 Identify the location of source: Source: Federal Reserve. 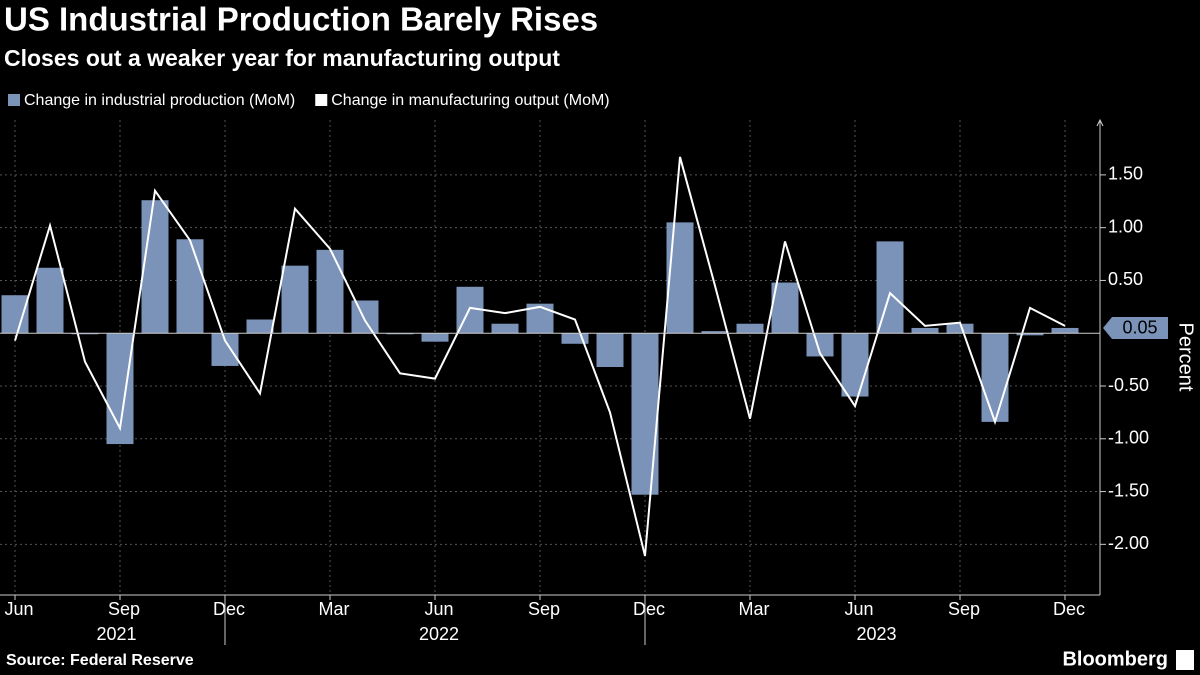
(100, 660).